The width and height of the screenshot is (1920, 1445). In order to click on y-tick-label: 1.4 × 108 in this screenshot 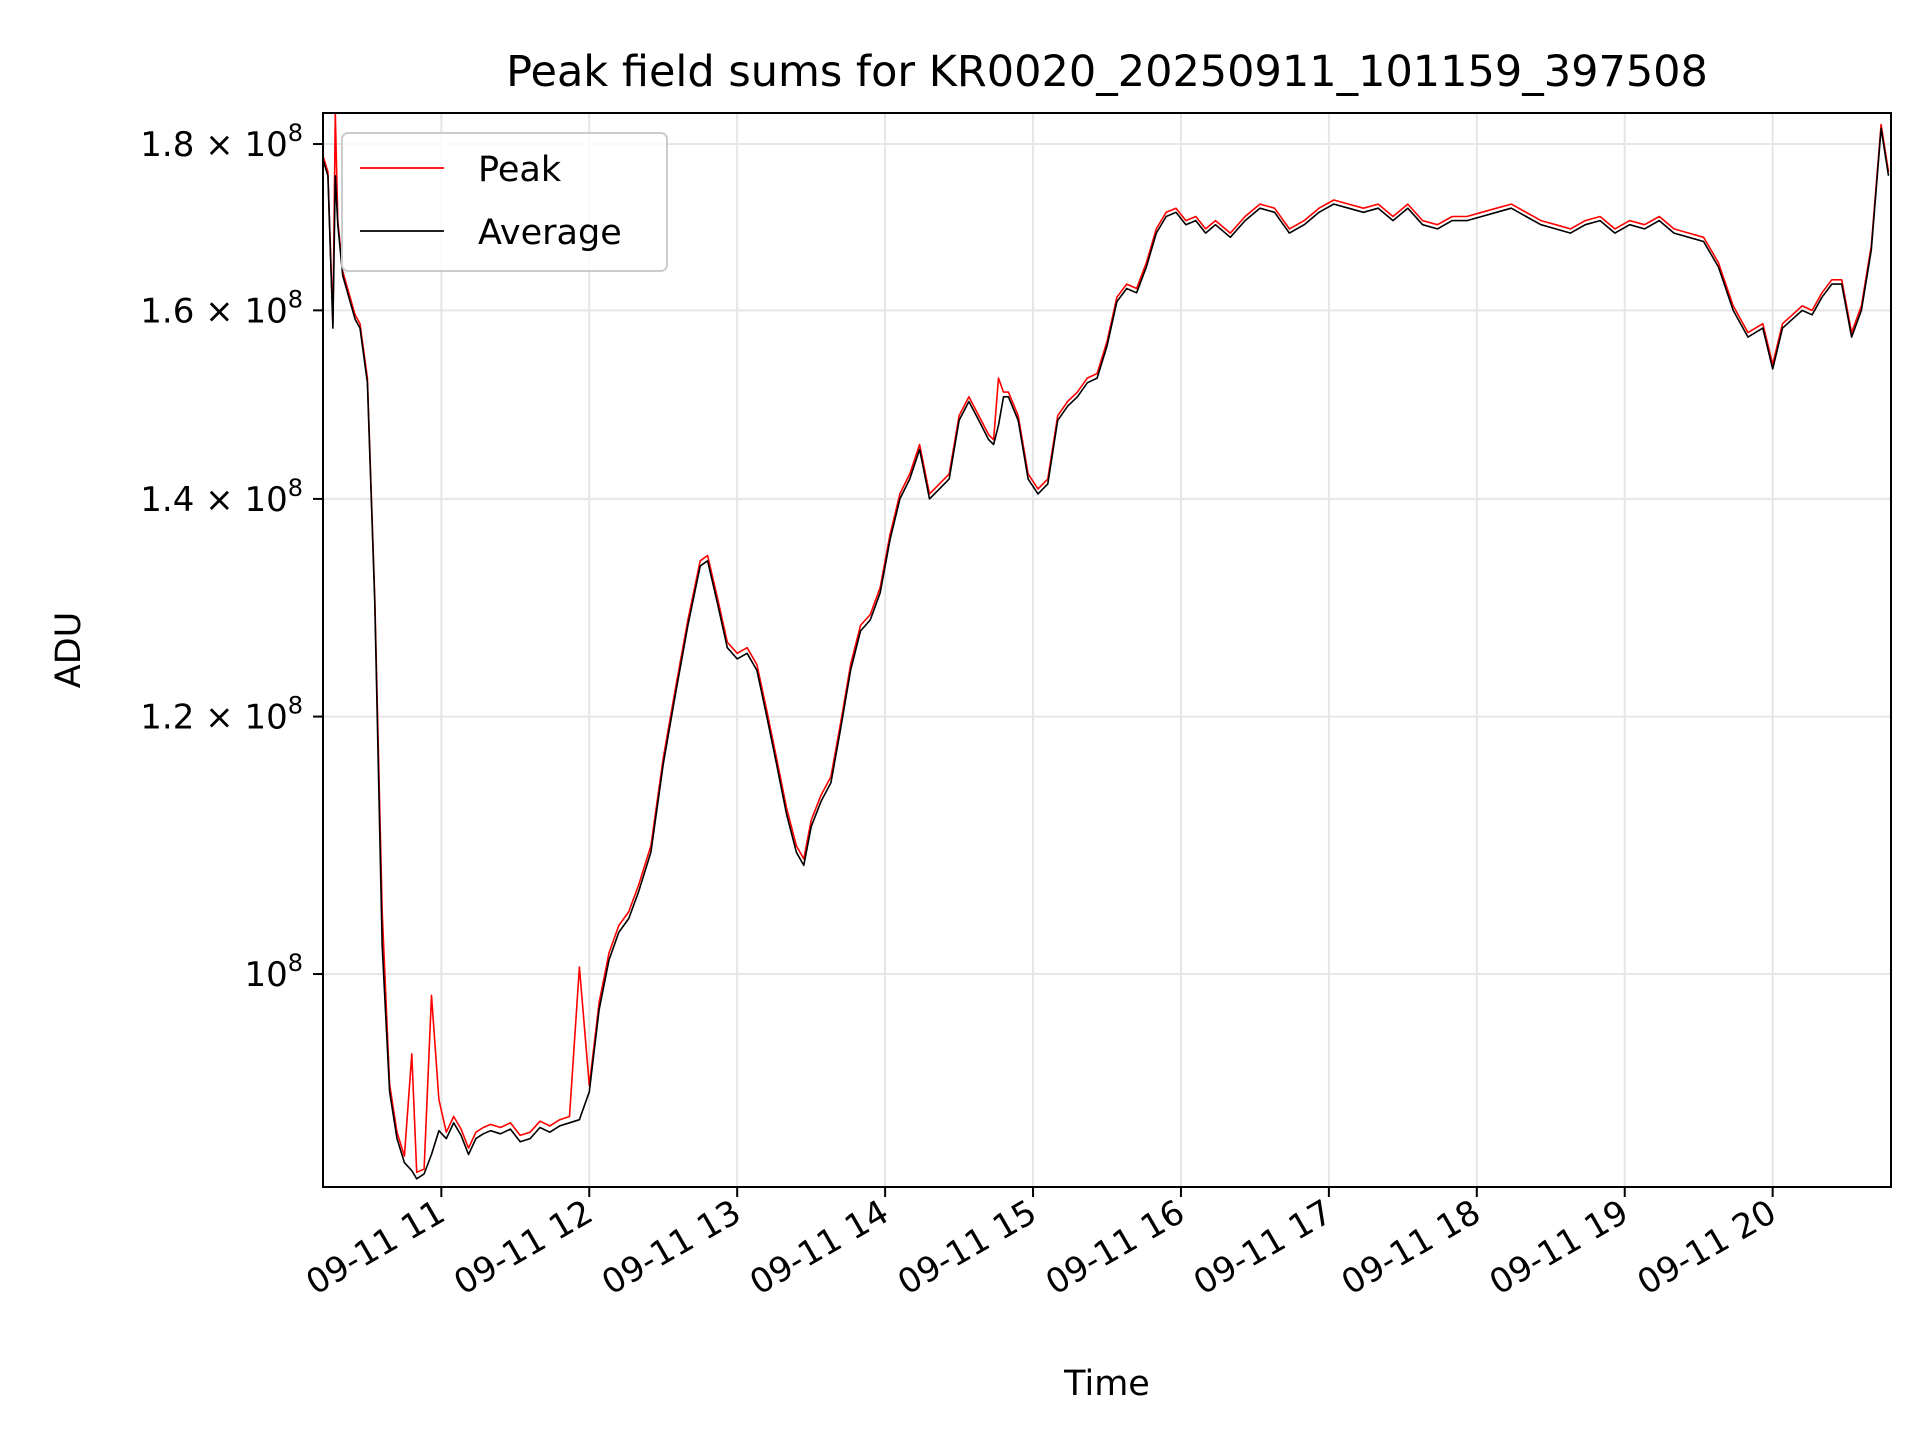, I will do `click(221, 497)`.